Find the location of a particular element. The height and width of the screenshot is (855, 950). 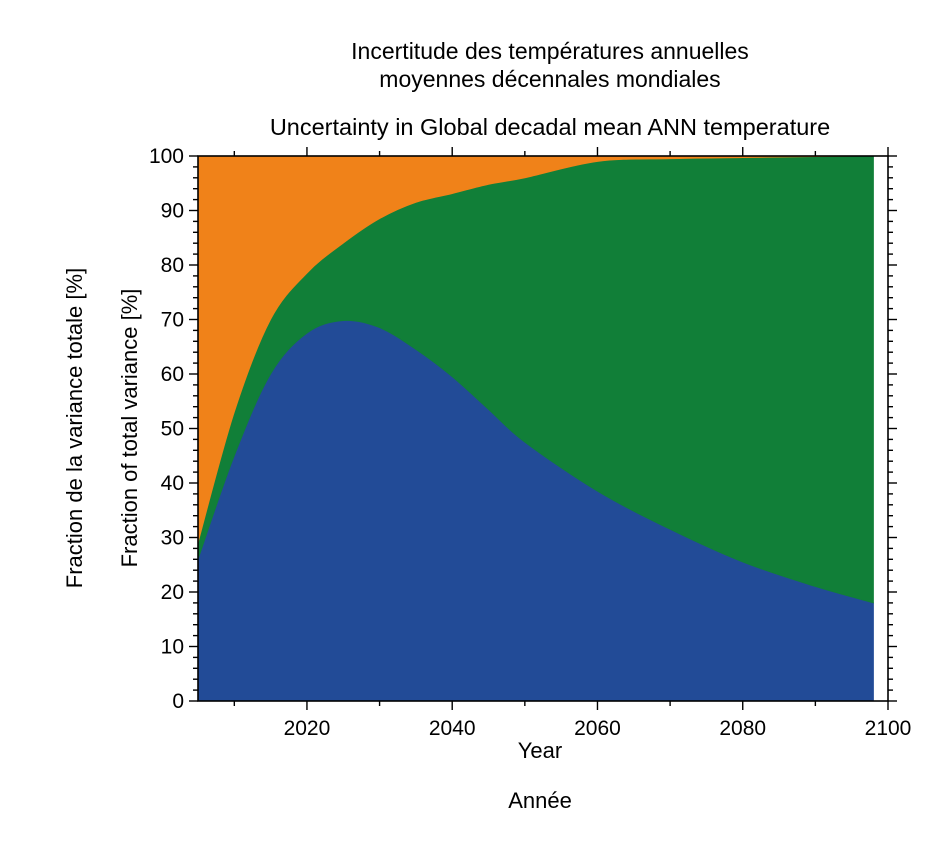

y-tick-label: 80 is located at coordinates (172, 265).